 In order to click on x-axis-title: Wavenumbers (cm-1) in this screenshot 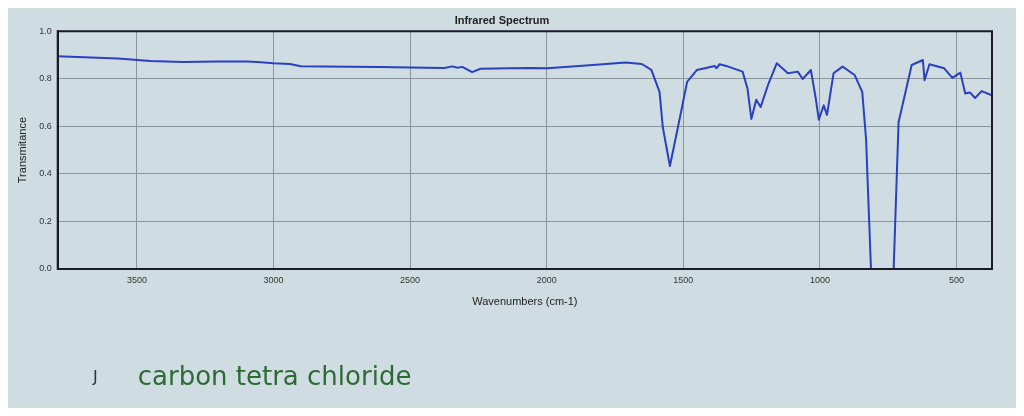, I will do `click(525, 301)`.